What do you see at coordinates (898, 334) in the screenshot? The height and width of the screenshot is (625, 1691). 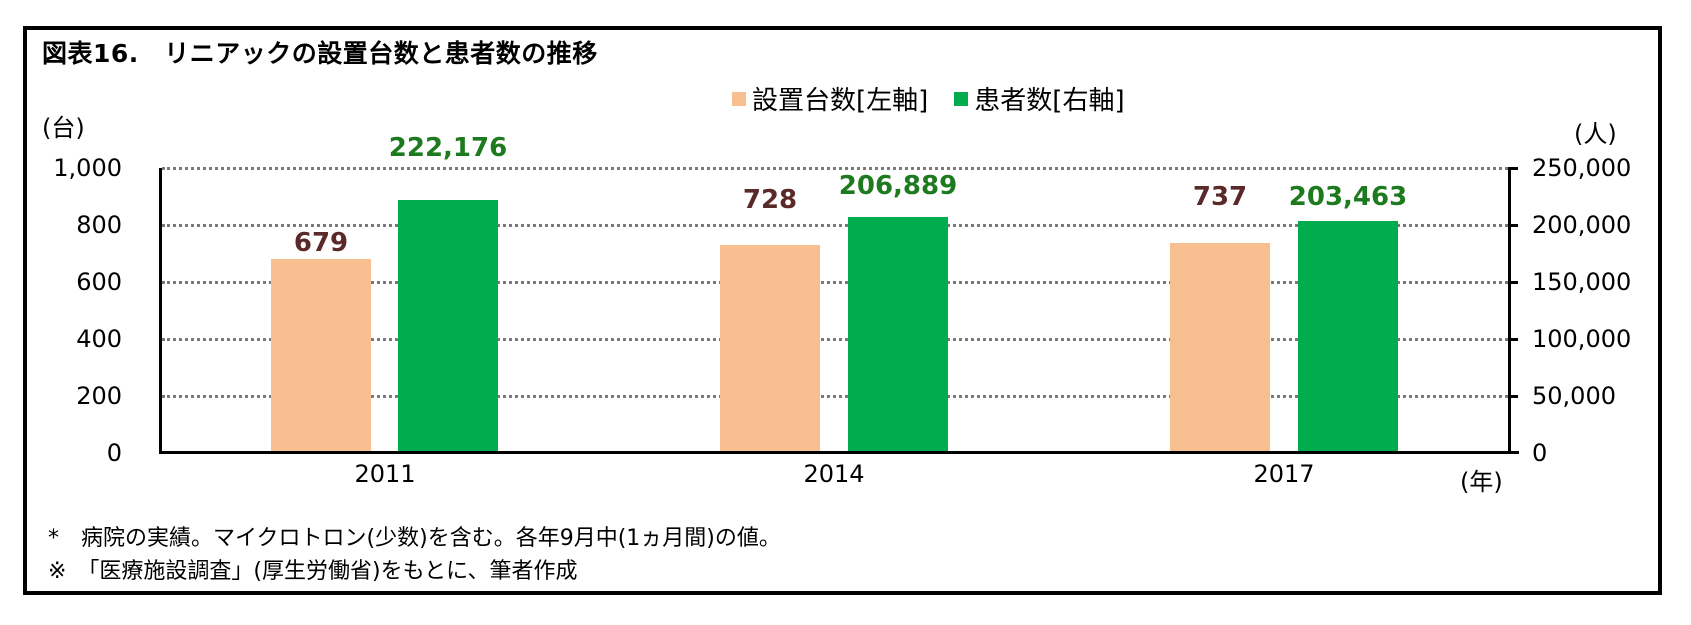 I see `bar-patients-2014` at bounding box center [898, 334].